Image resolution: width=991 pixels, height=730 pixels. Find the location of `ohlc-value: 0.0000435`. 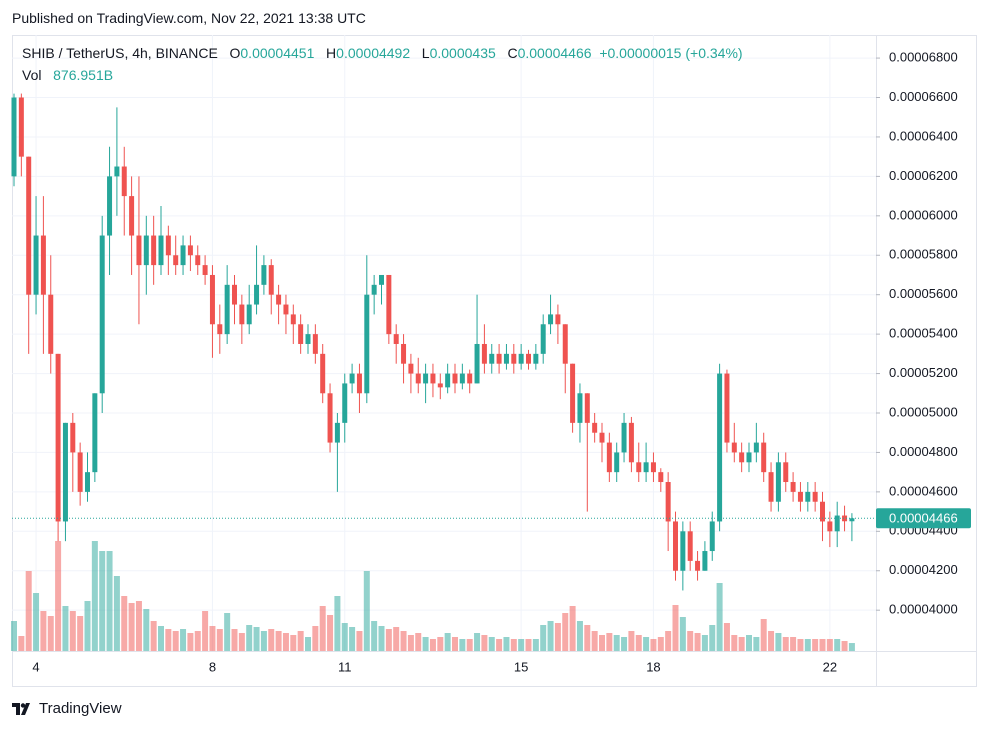

ohlc-value: 0.0000435 is located at coordinates (462, 53).